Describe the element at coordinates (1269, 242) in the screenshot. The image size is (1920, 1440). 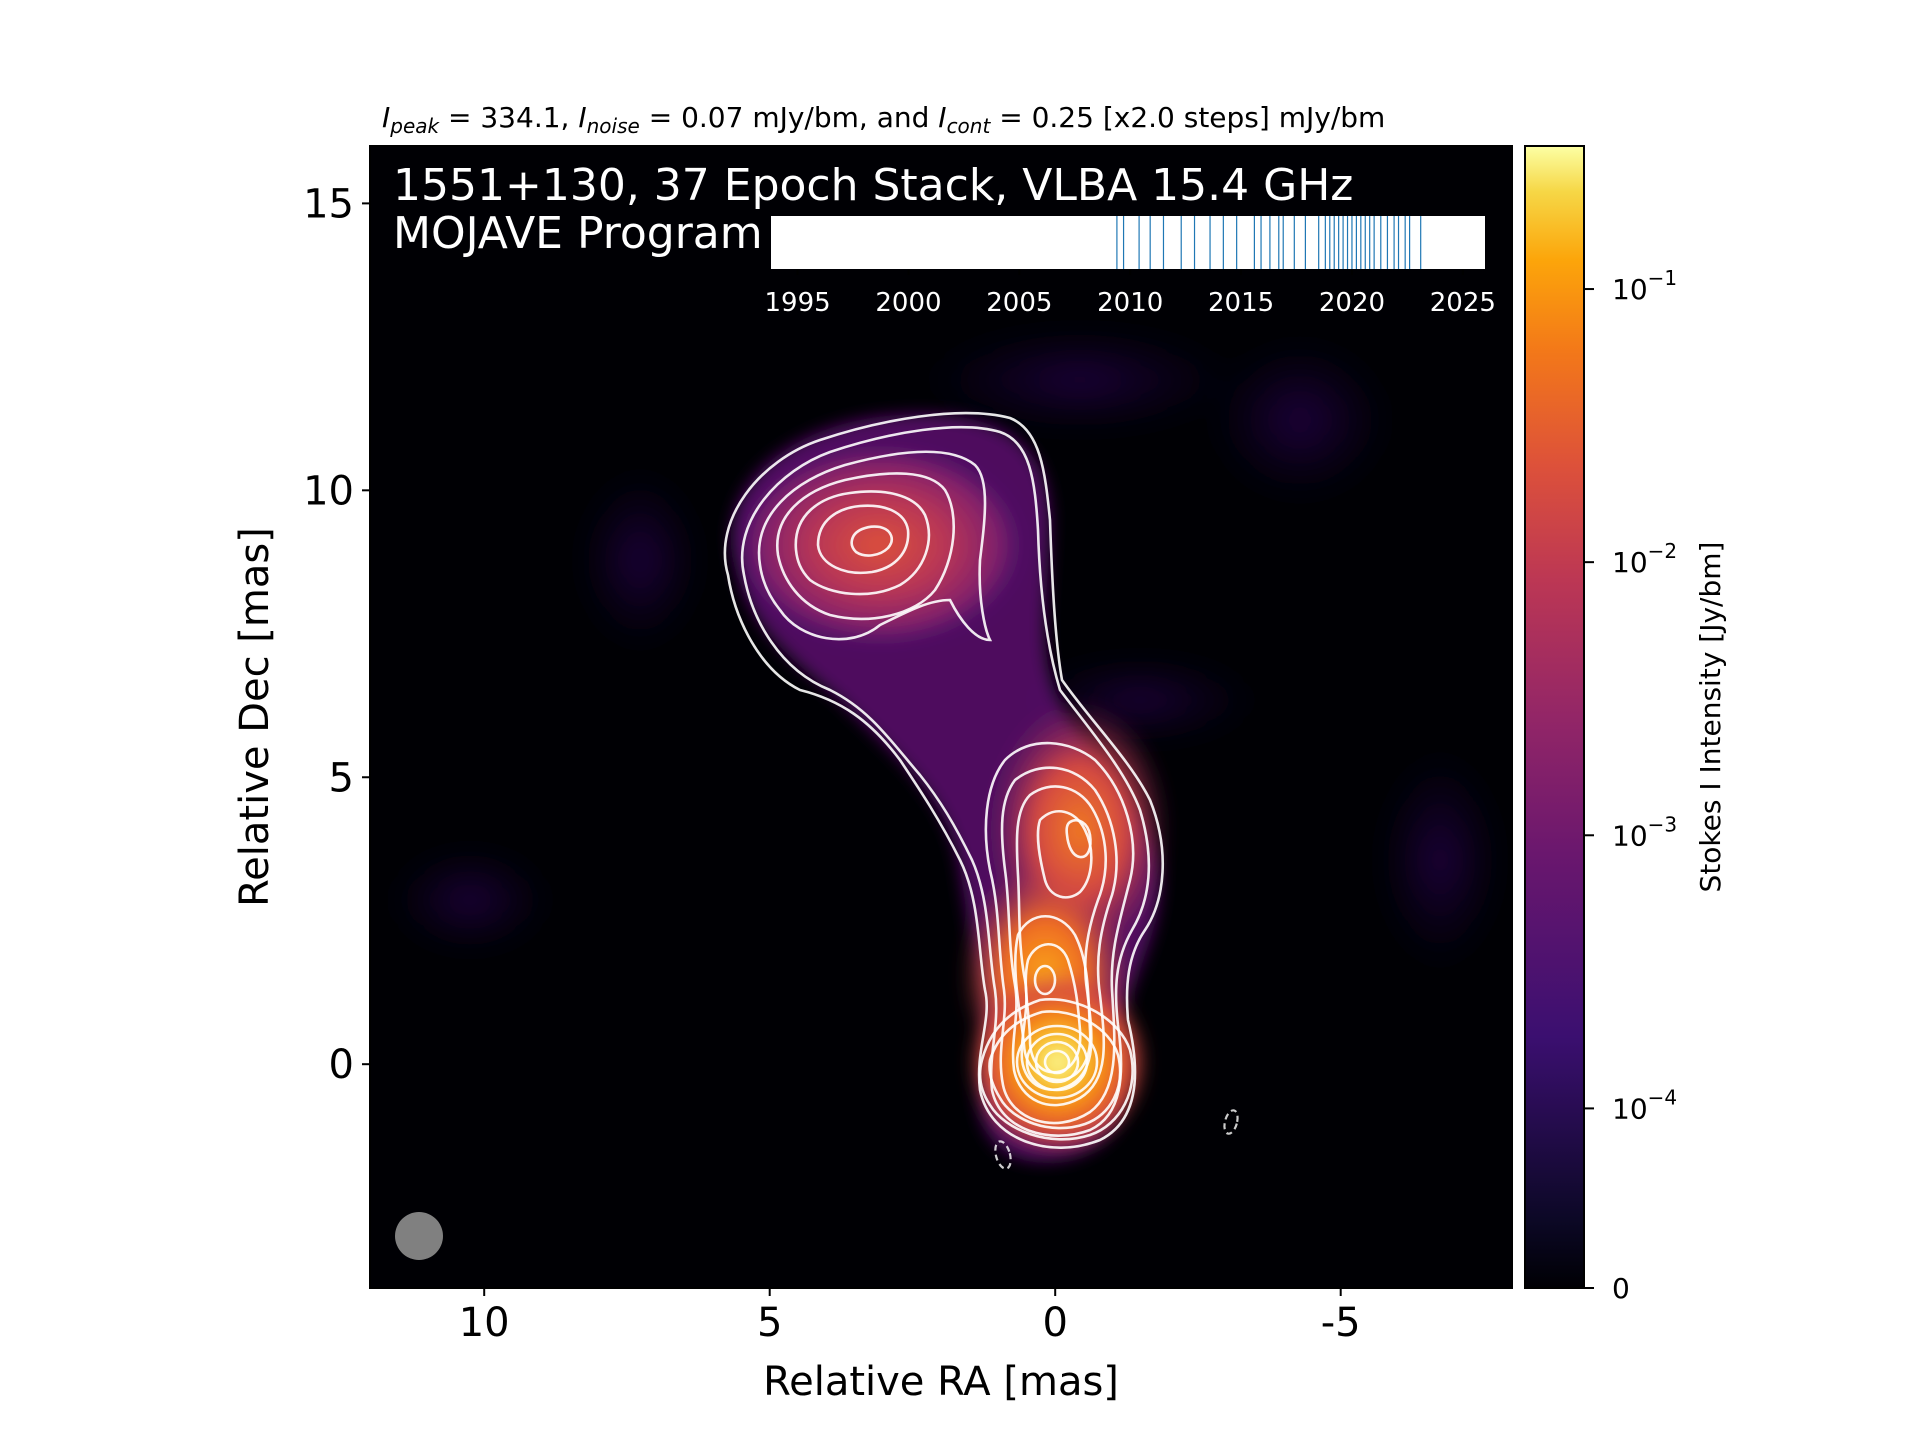
I see `timeline-epochs` at that location.